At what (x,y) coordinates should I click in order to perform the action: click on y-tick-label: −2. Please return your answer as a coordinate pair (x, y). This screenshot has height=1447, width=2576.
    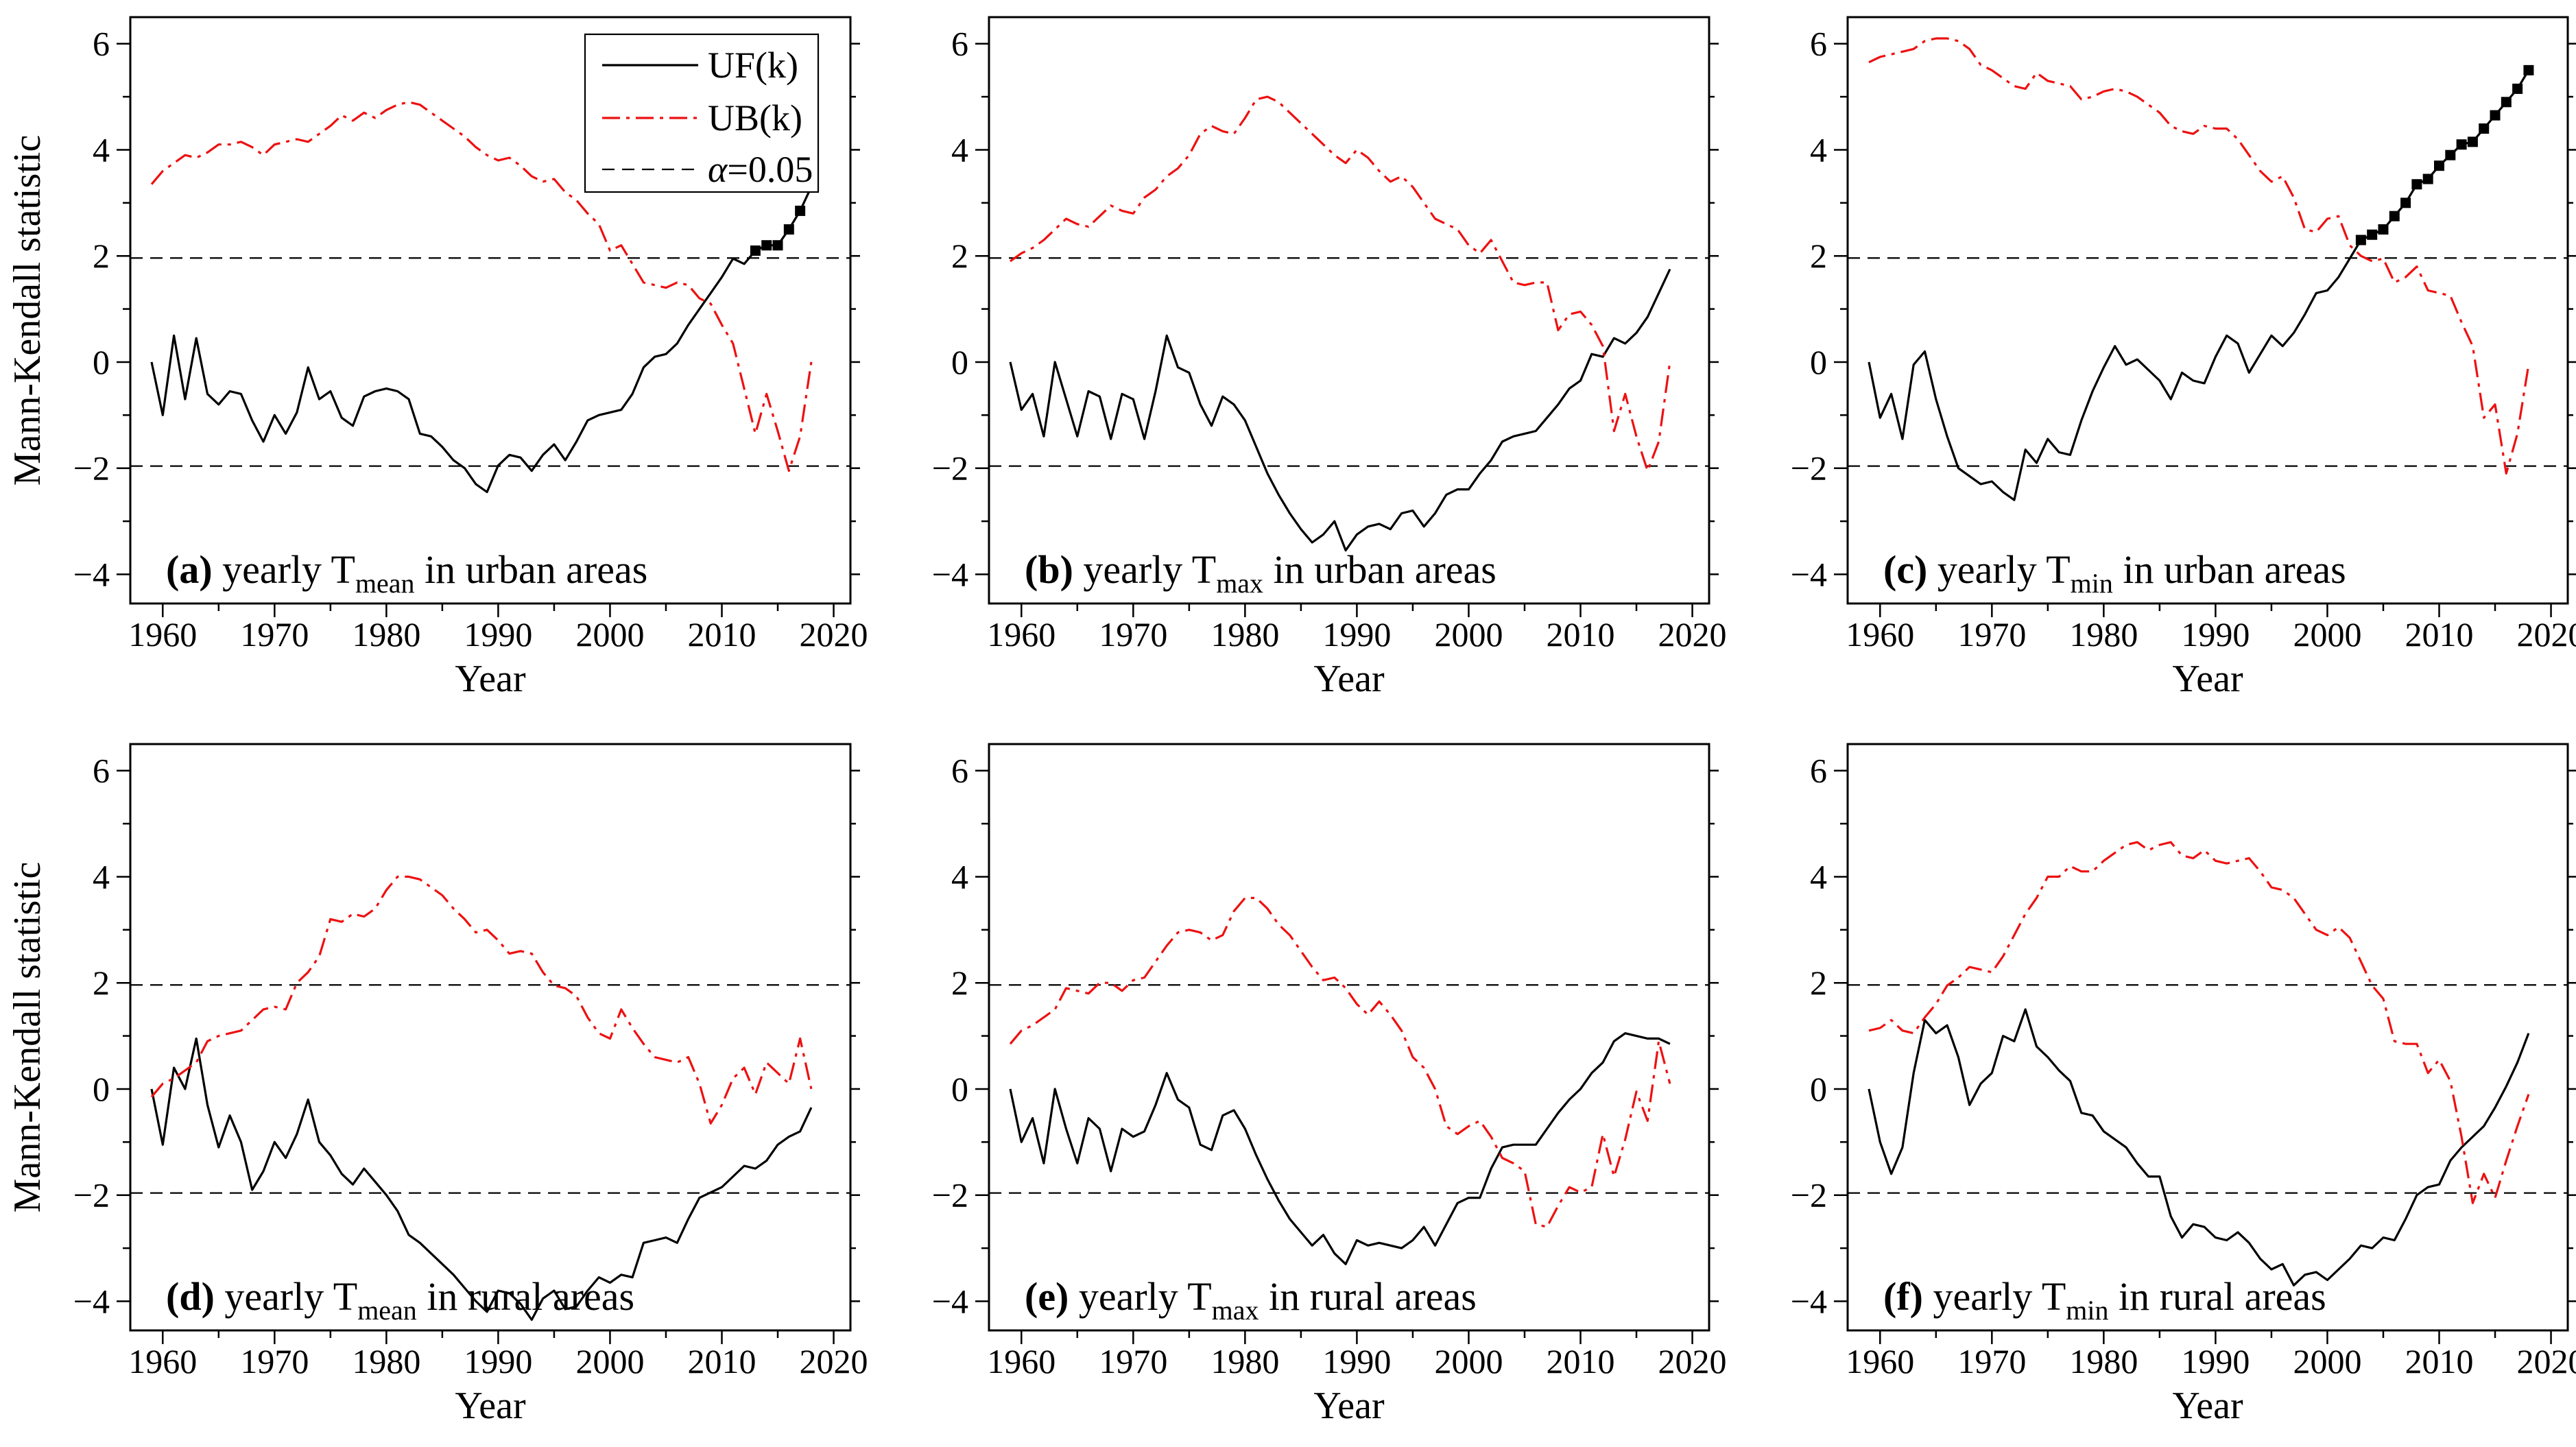
    Looking at the image, I should click on (1809, 468).